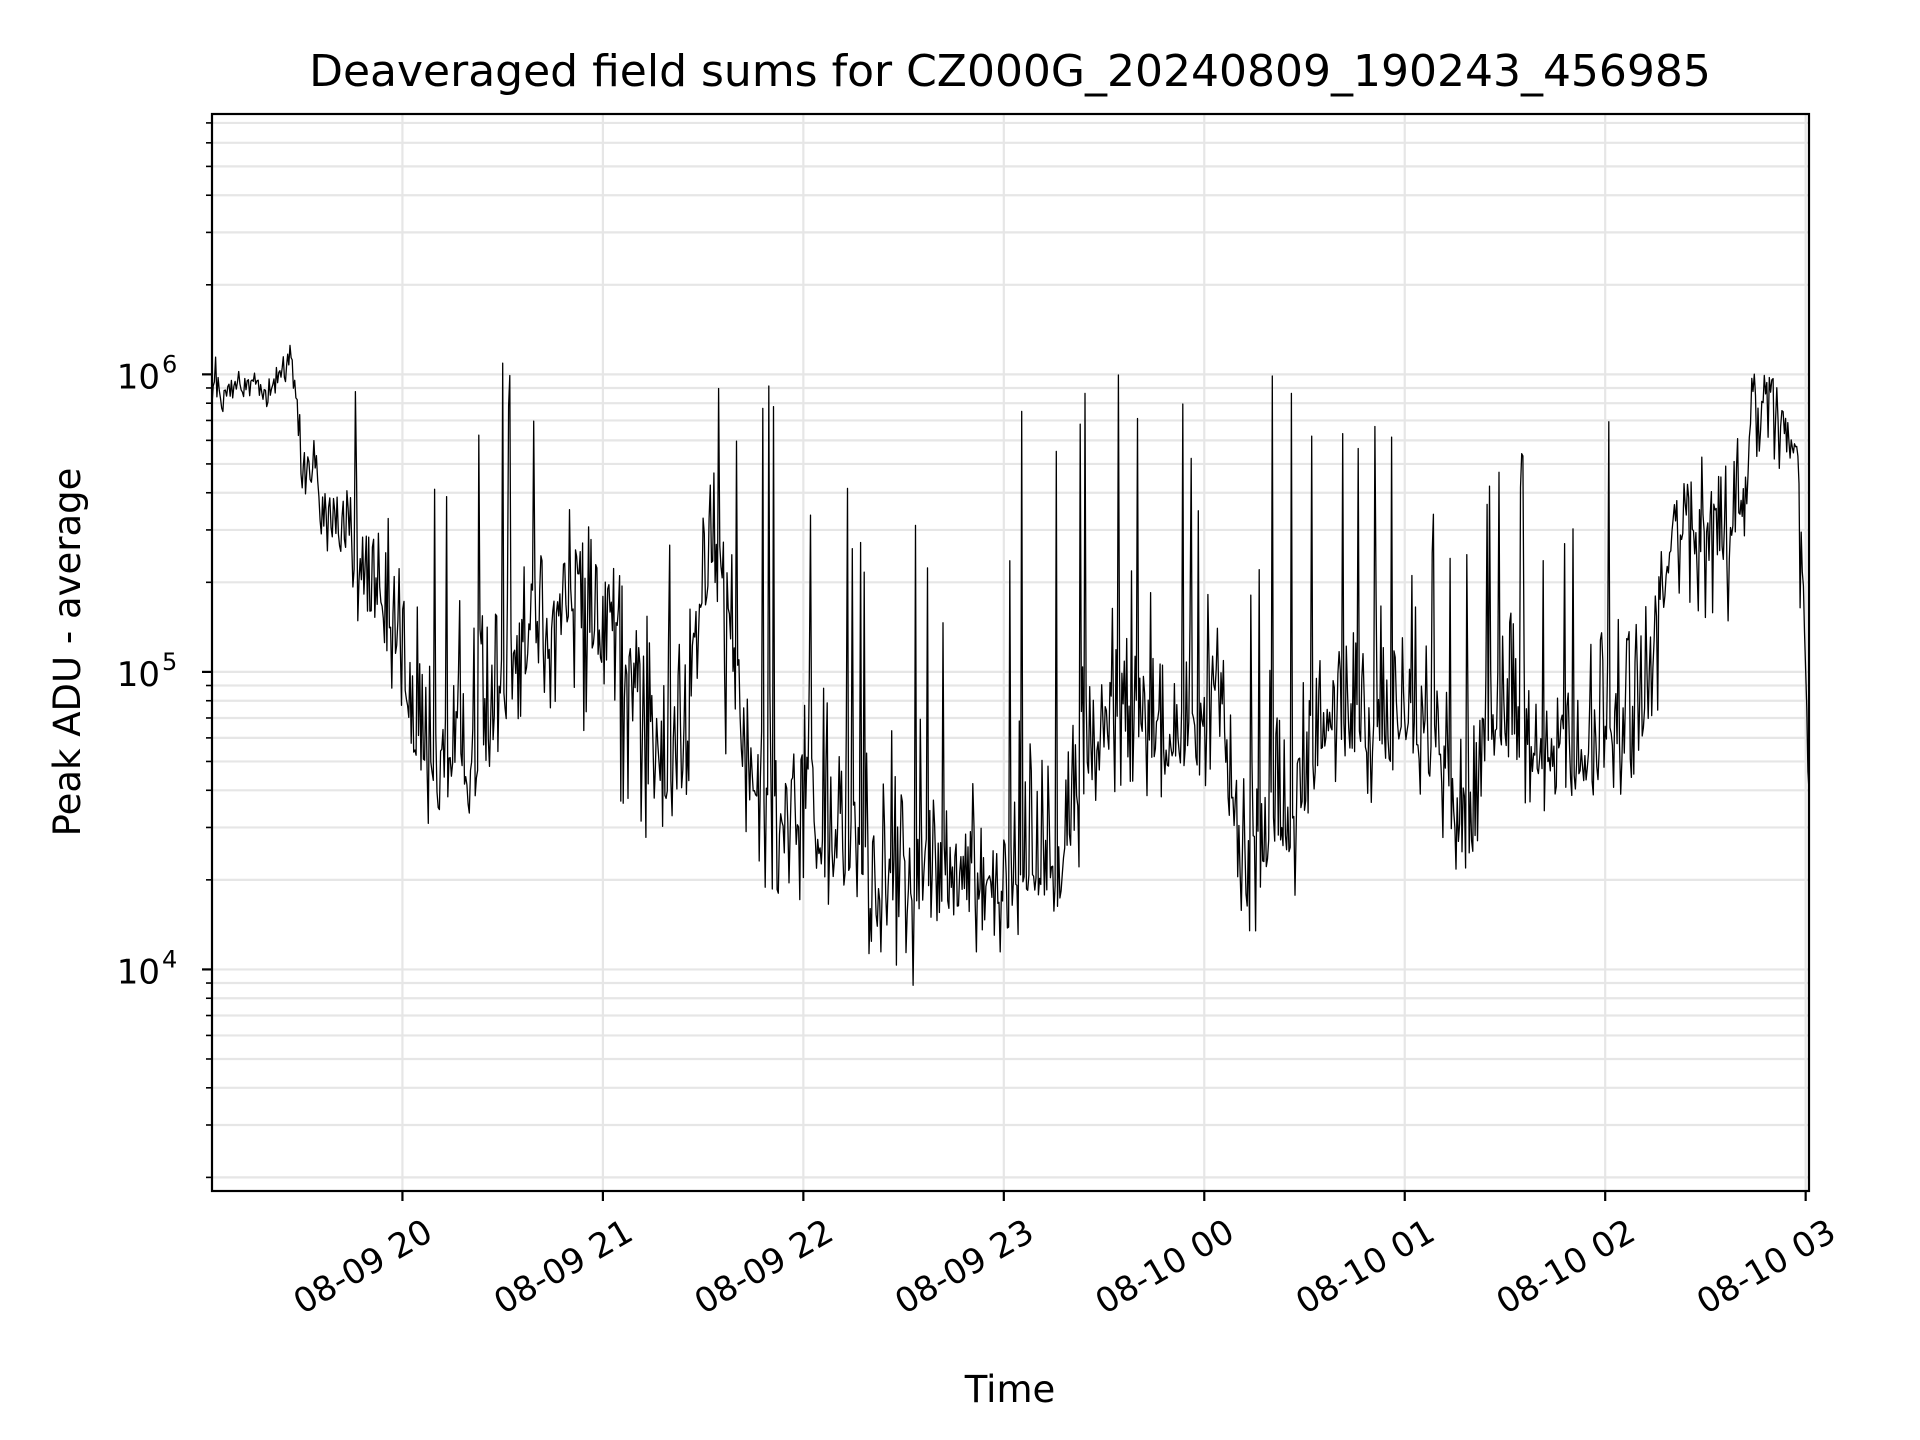  Describe the element at coordinates (67, 652) in the screenshot. I see `y-axis-label: Peak ADU - average` at that location.